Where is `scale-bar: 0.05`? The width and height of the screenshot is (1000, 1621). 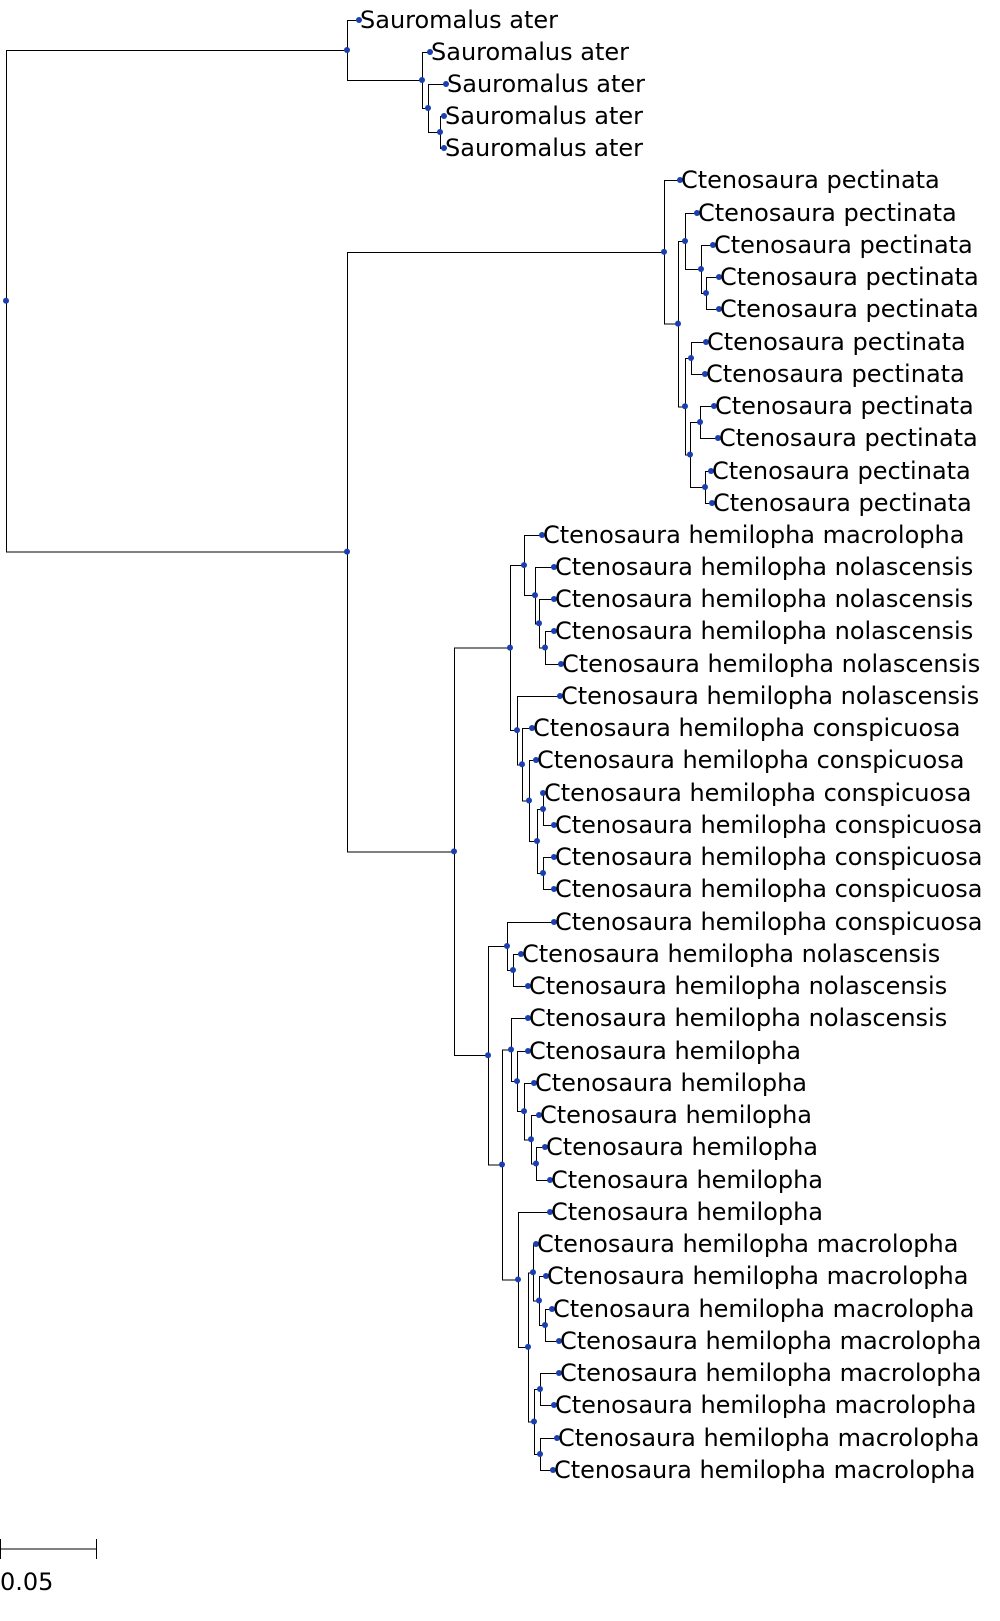 scale-bar: 0.05 is located at coordinates (48, 1567).